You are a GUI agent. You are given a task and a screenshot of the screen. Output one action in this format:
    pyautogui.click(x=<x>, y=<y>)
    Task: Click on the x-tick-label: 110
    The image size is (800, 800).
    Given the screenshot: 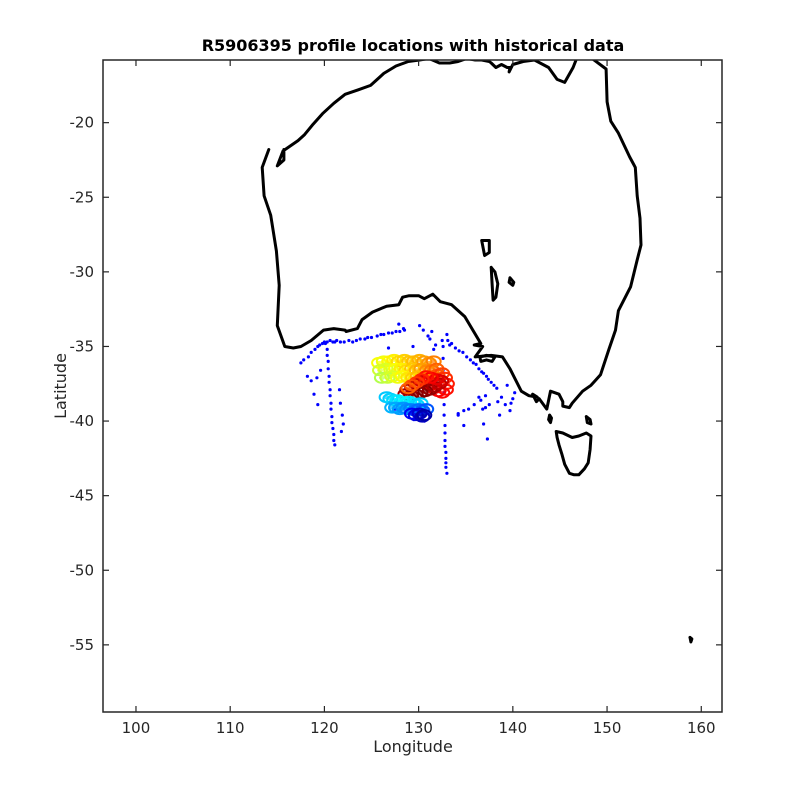 What is the action you would take?
    pyautogui.click(x=230, y=728)
    